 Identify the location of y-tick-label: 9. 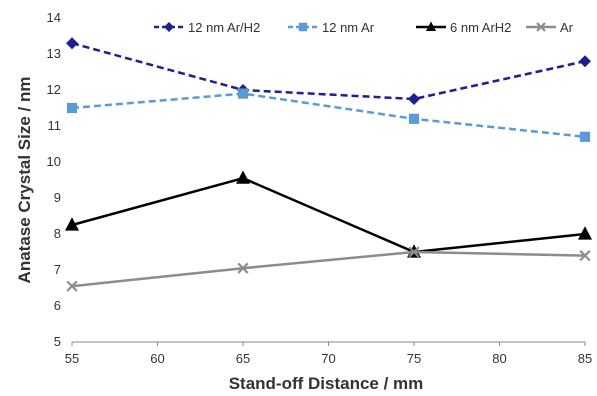
(57, 197).